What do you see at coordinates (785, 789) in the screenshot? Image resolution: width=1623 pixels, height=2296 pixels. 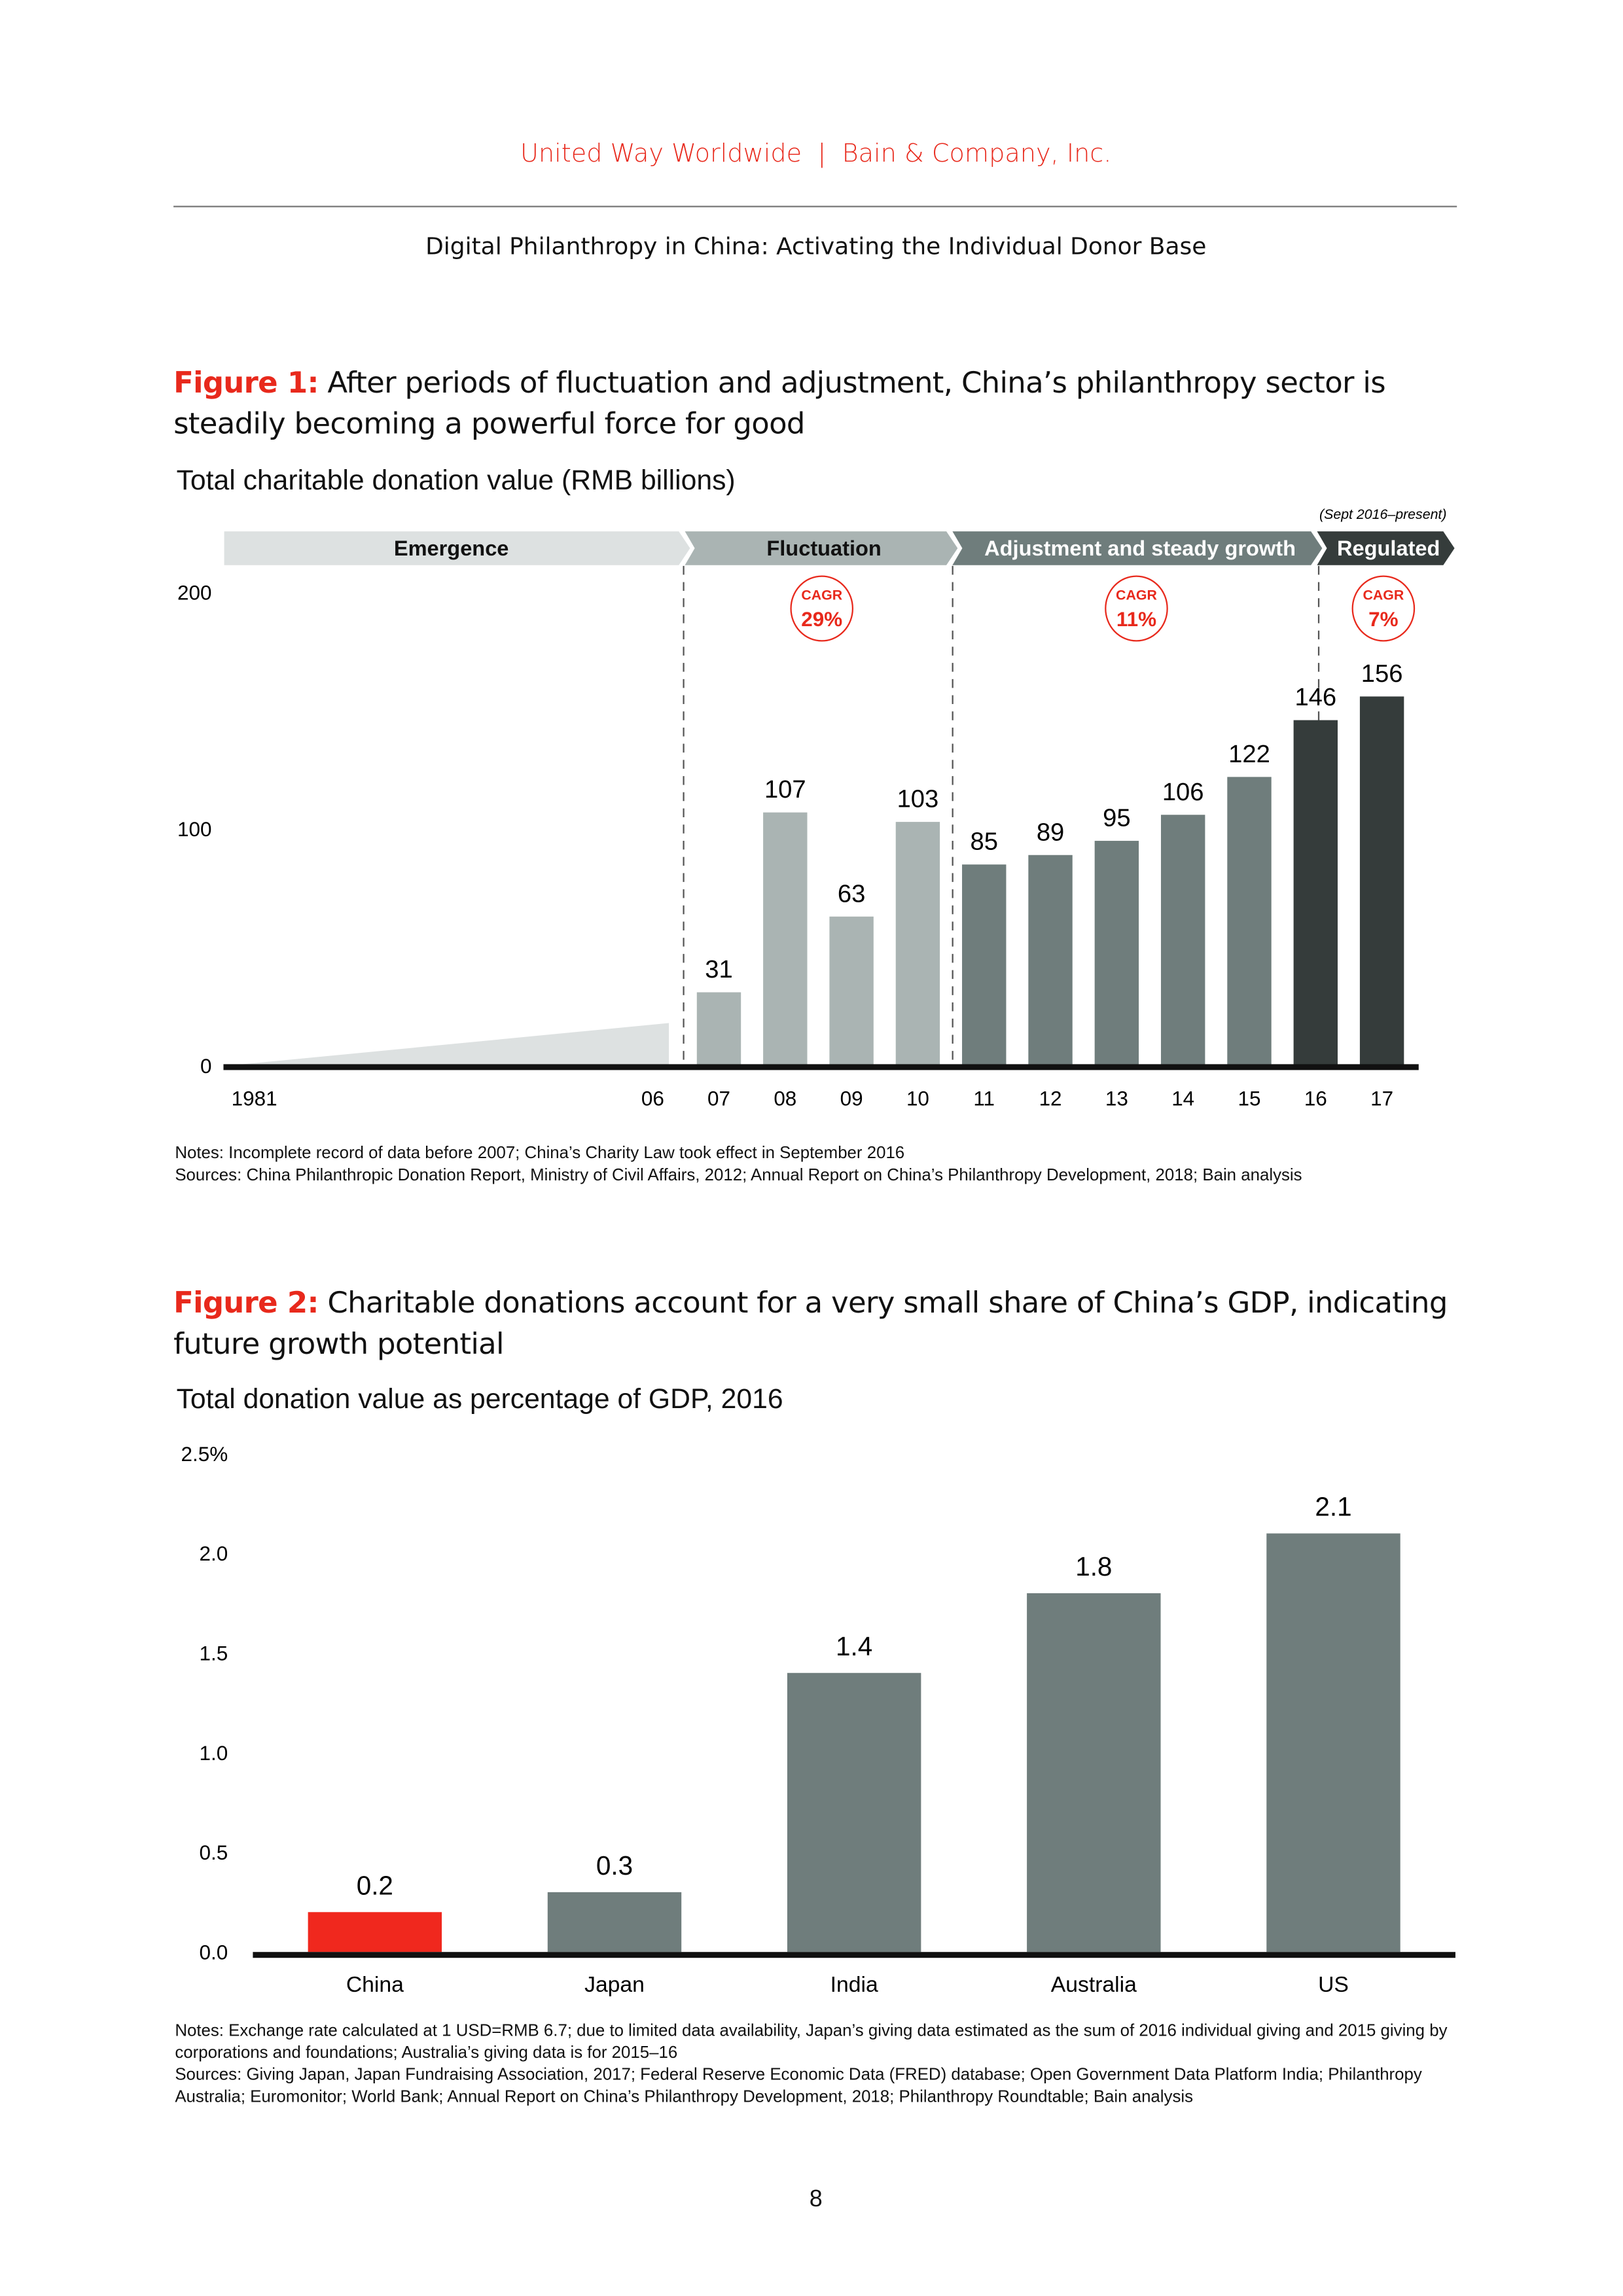 I see `data-label: 107` at bounding box center [785, 789].